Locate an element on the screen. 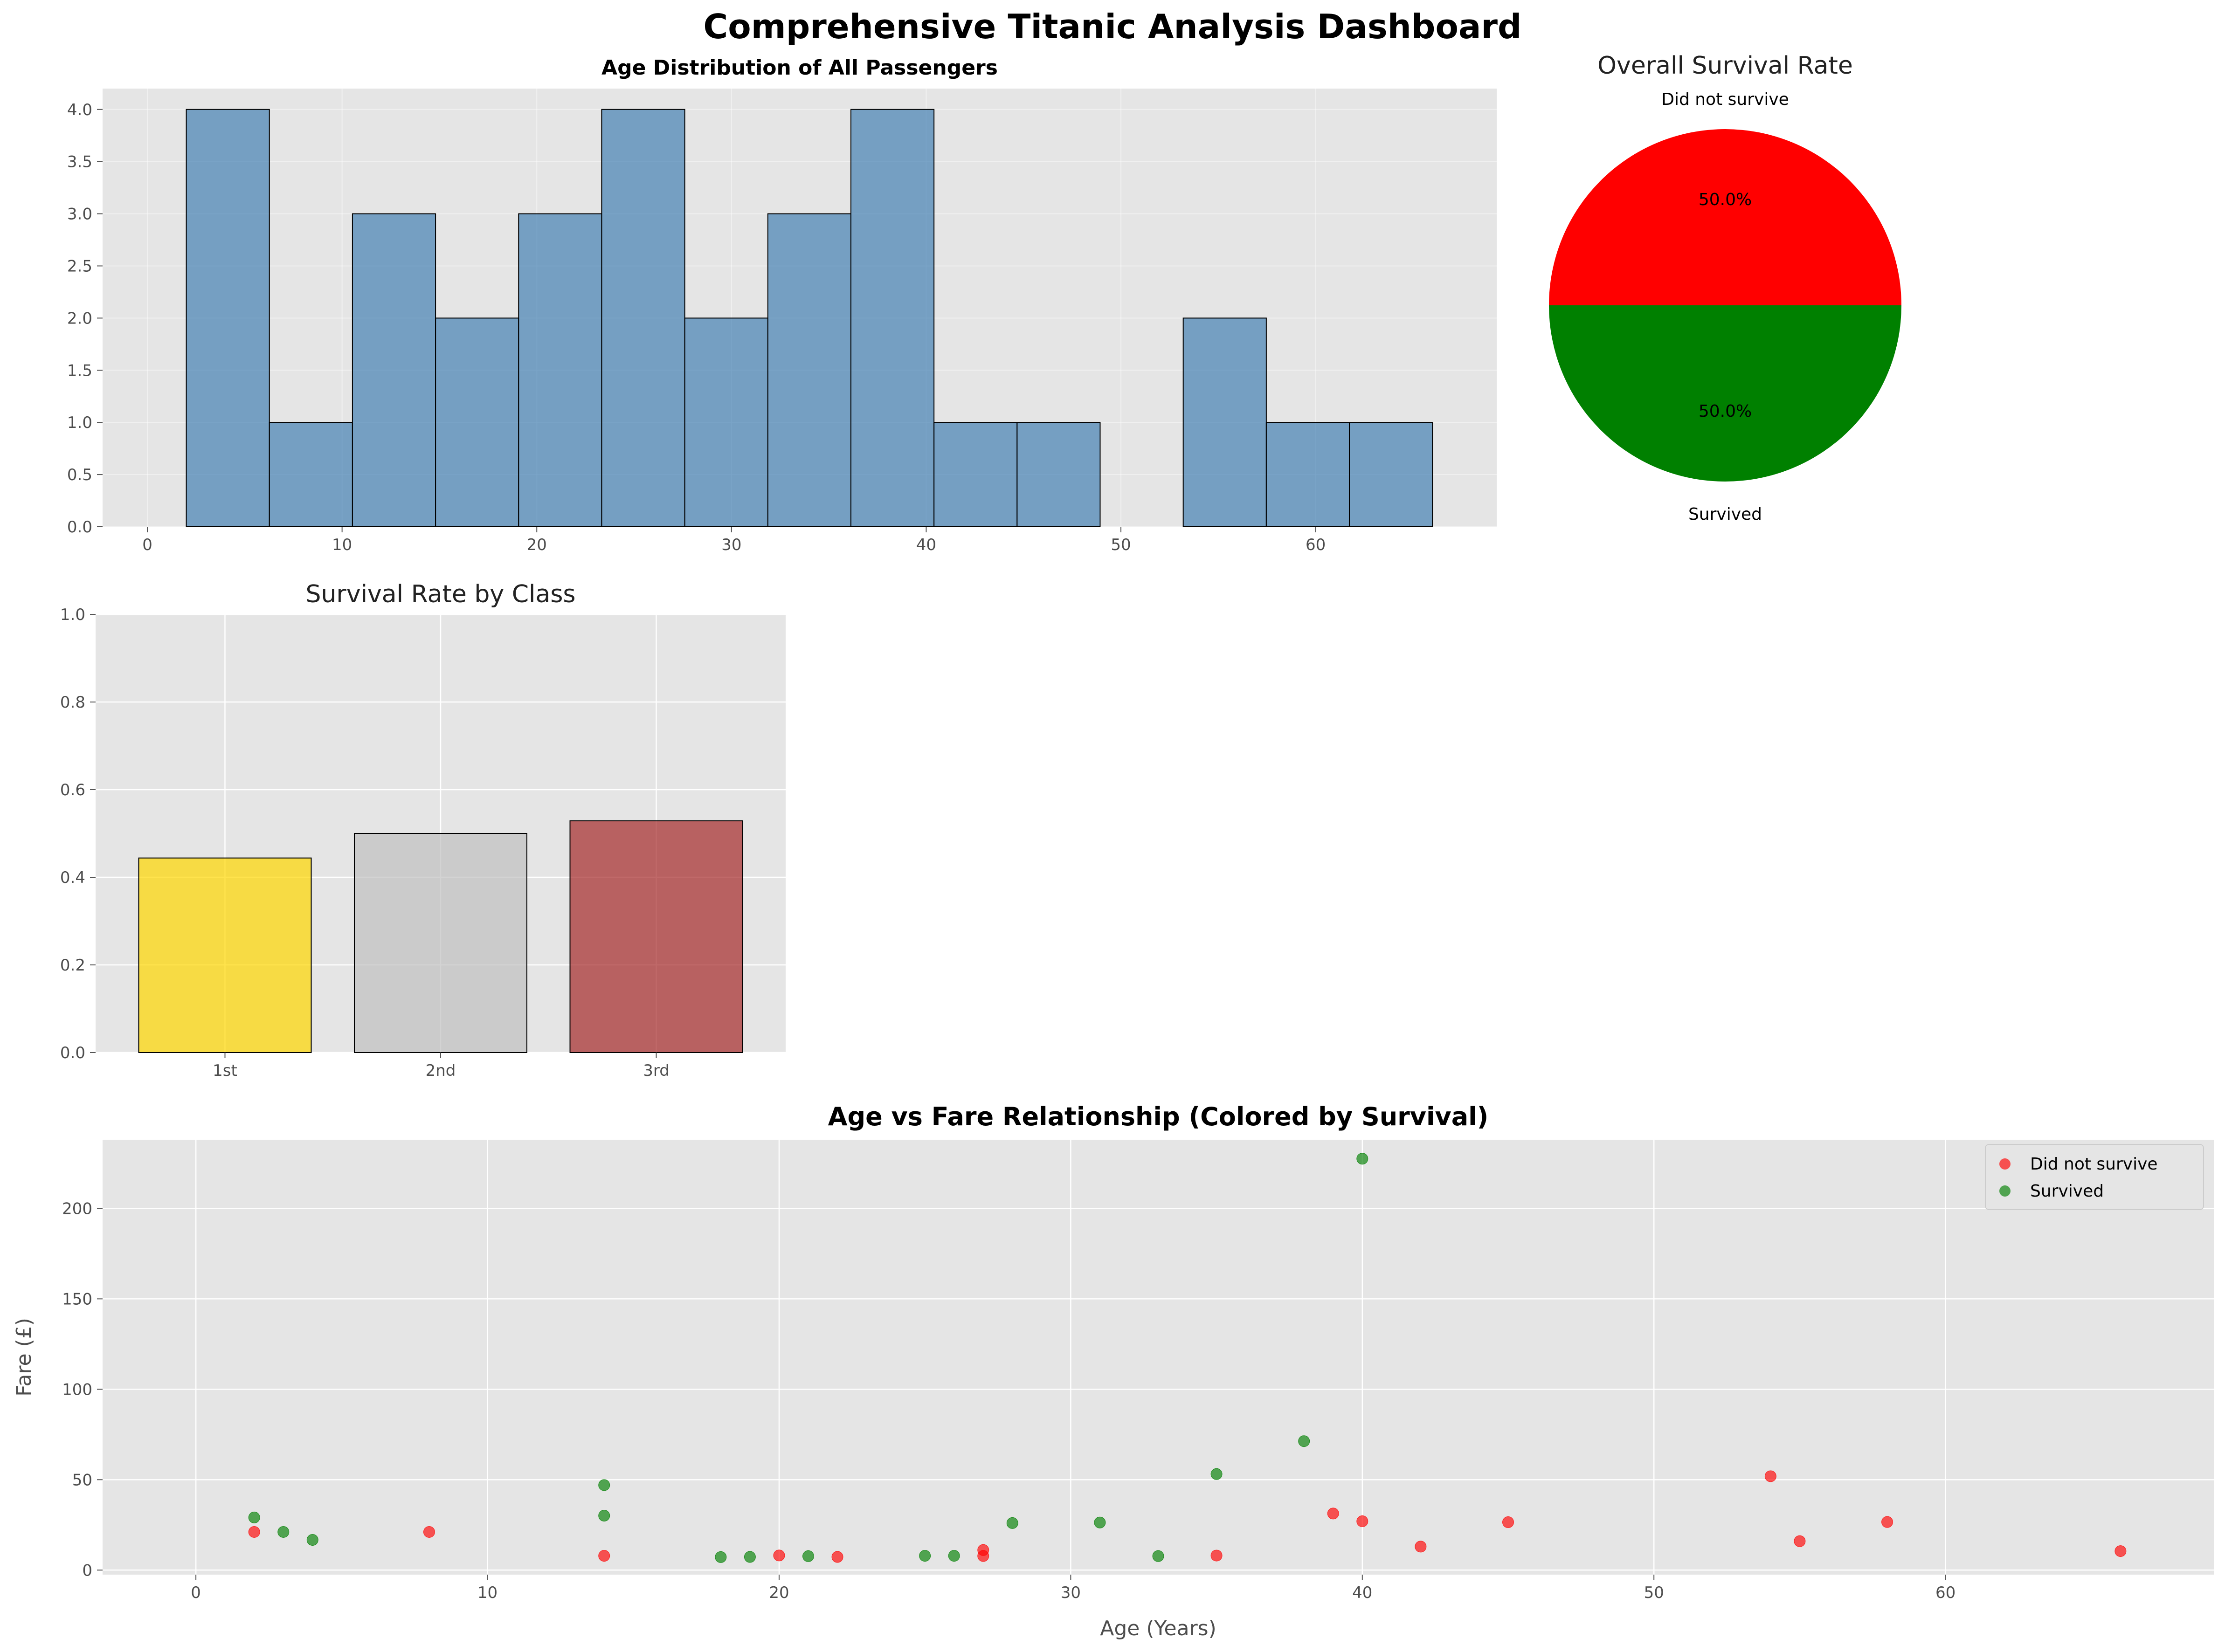  hist-y-tick-label: 2.0 is located at coordinates (79, 318).